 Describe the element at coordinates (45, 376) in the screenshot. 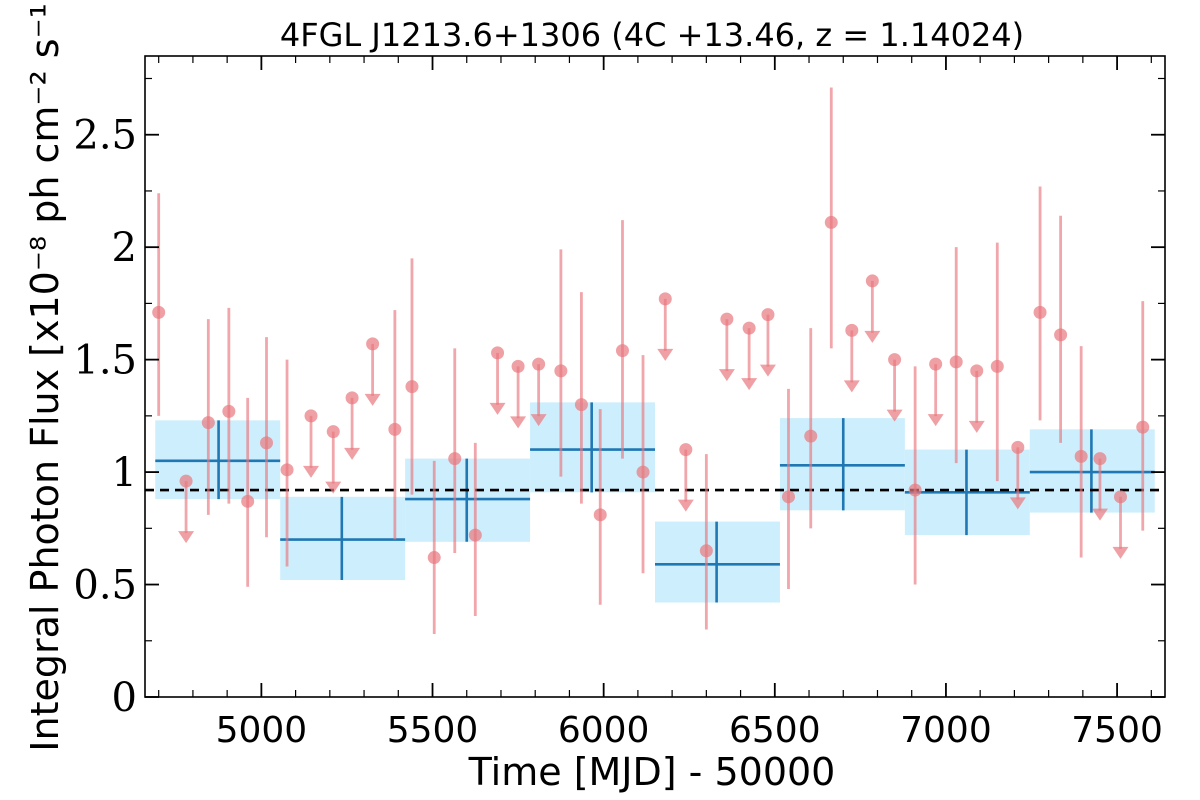

I see `y-axis-label: Integral Photon Flux [x10⁻⁸ ph cm⁻² s⁻¹]` at that location.